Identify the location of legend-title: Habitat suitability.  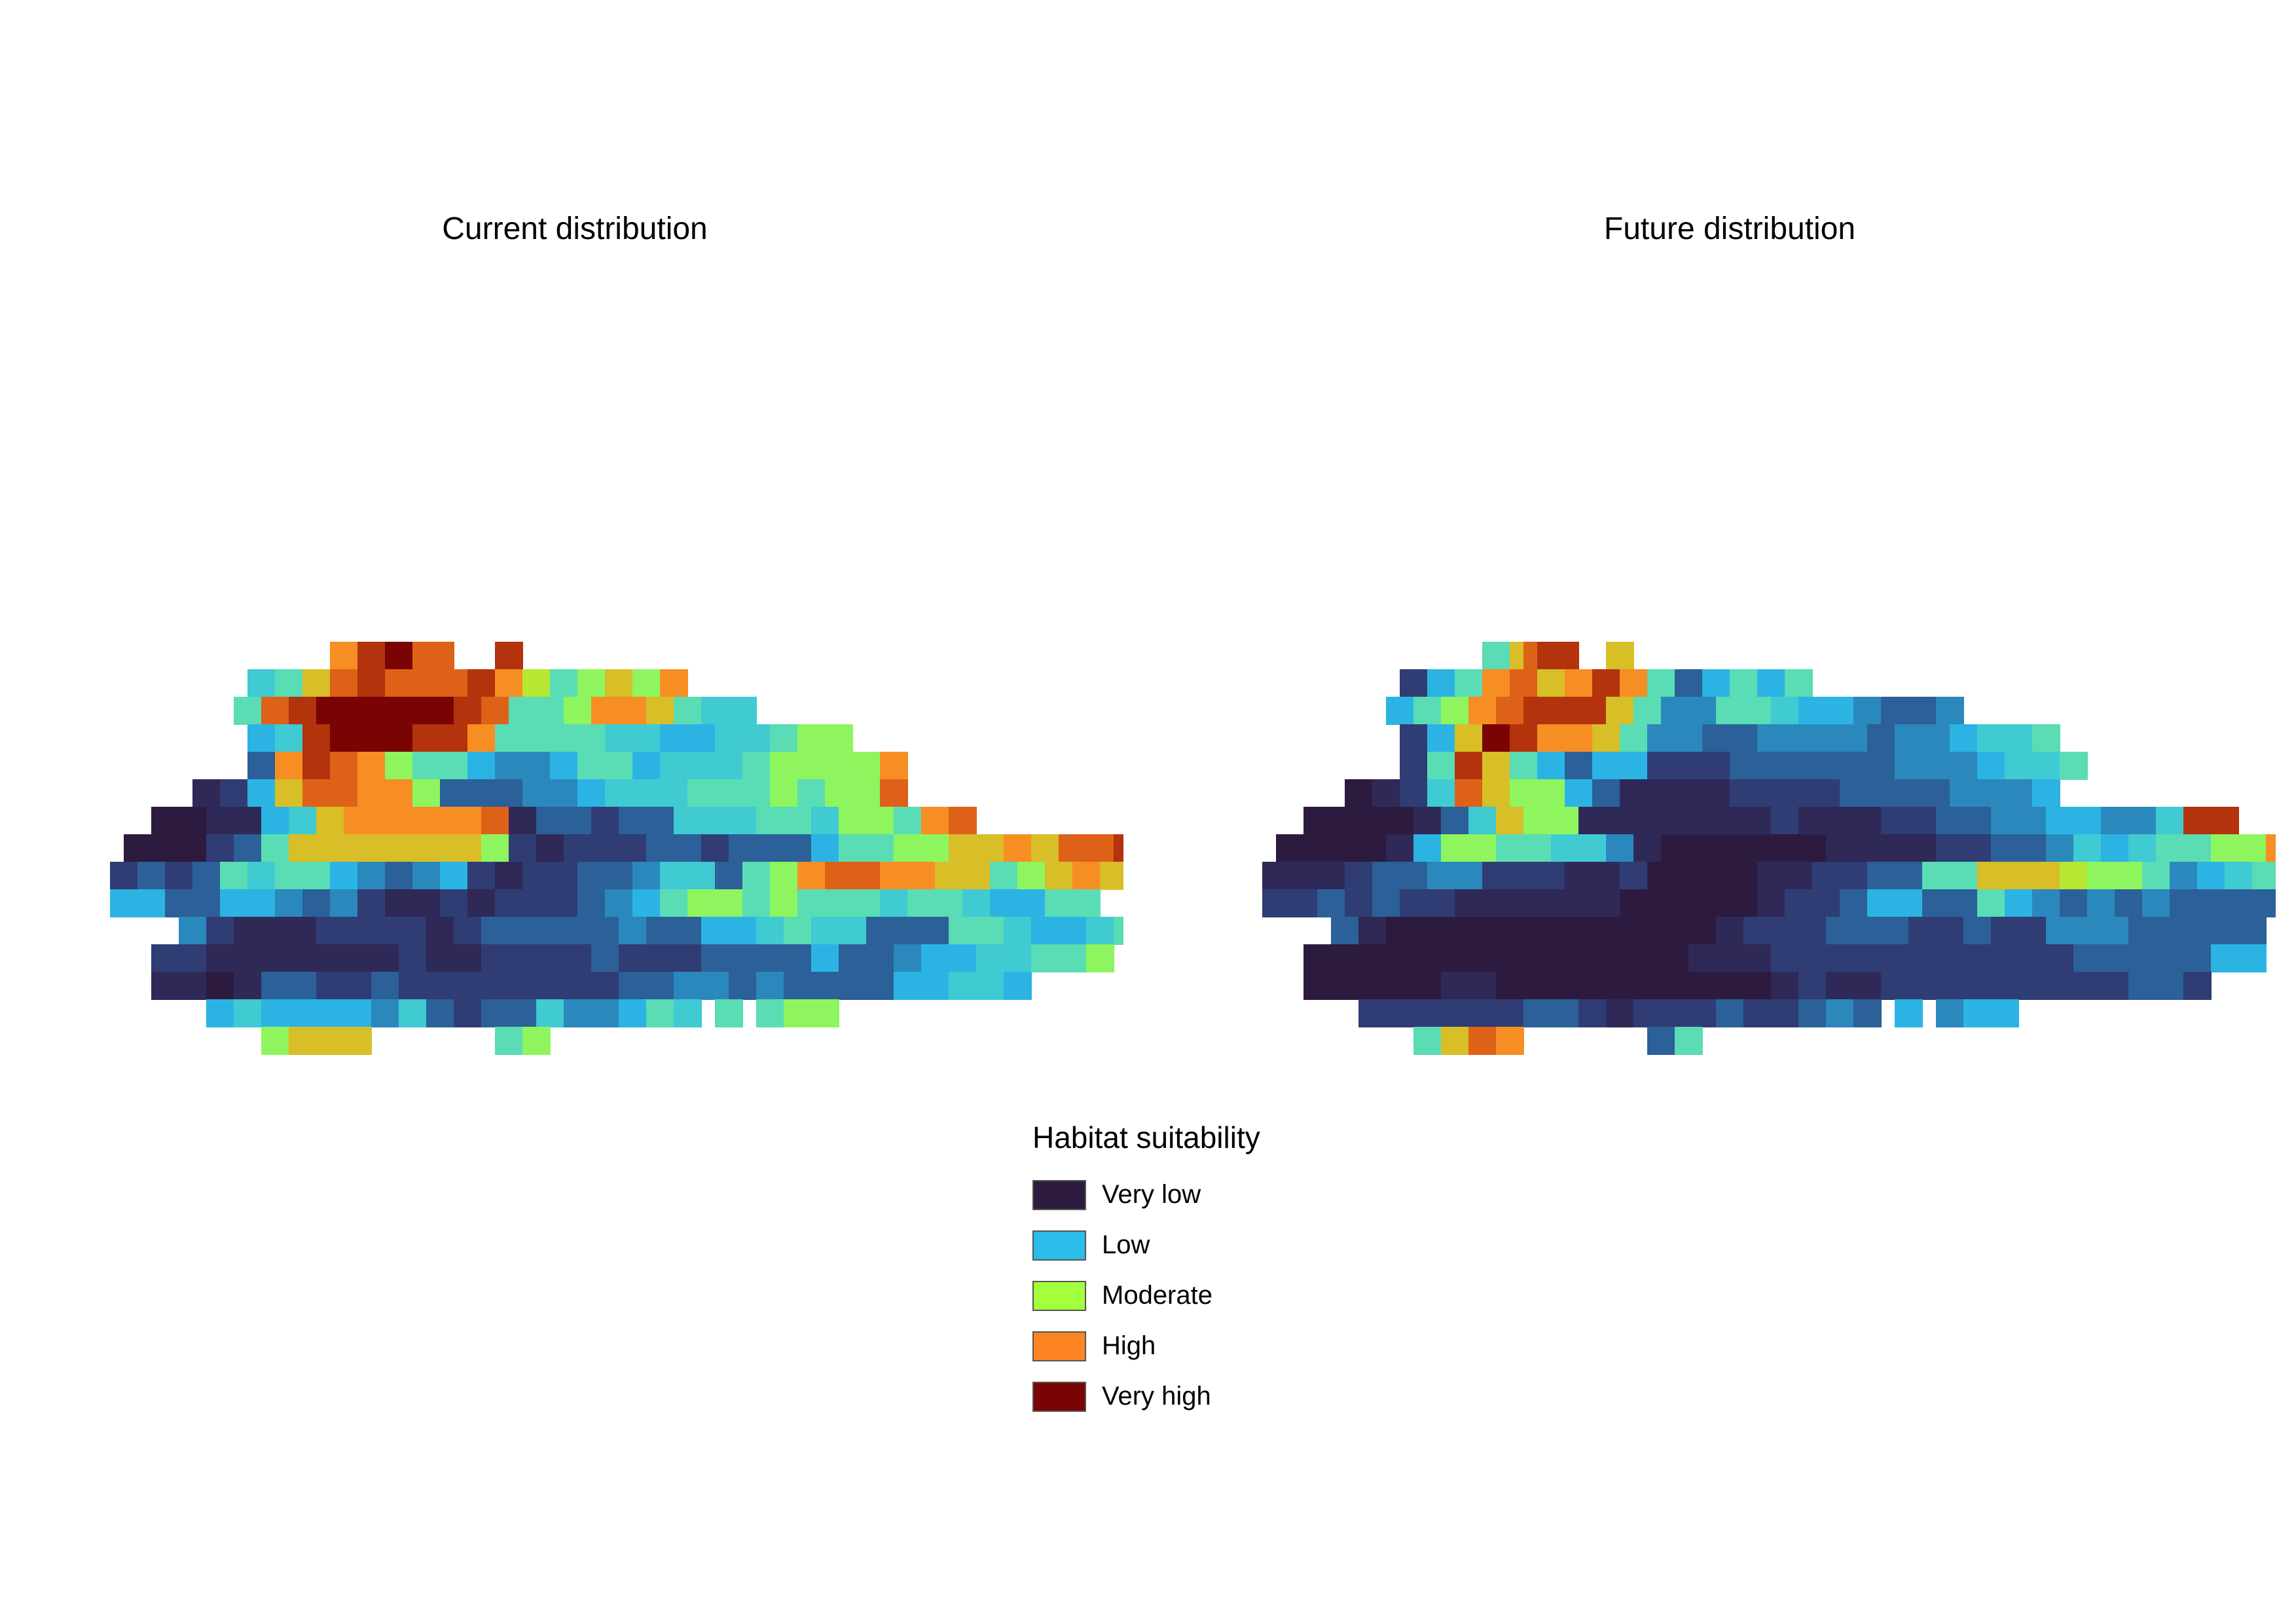
(1146, 1137).